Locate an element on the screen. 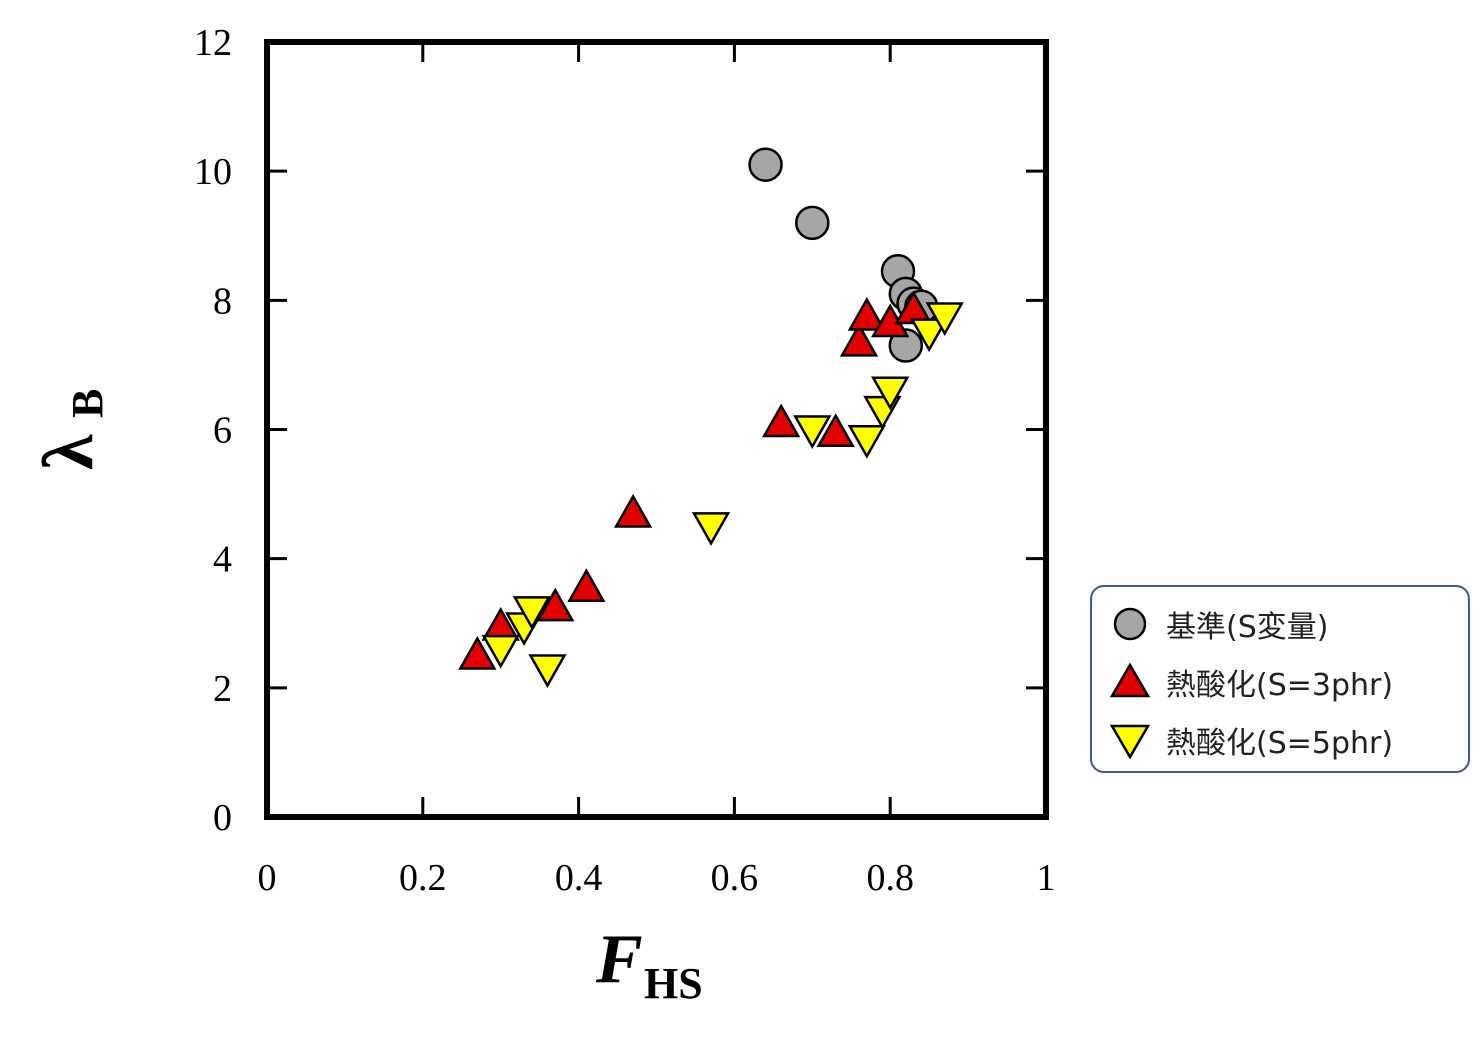 The width and height of the screenshot is (1475, 1041). y-tick-label: 6 is located at coordinates (222, 431).